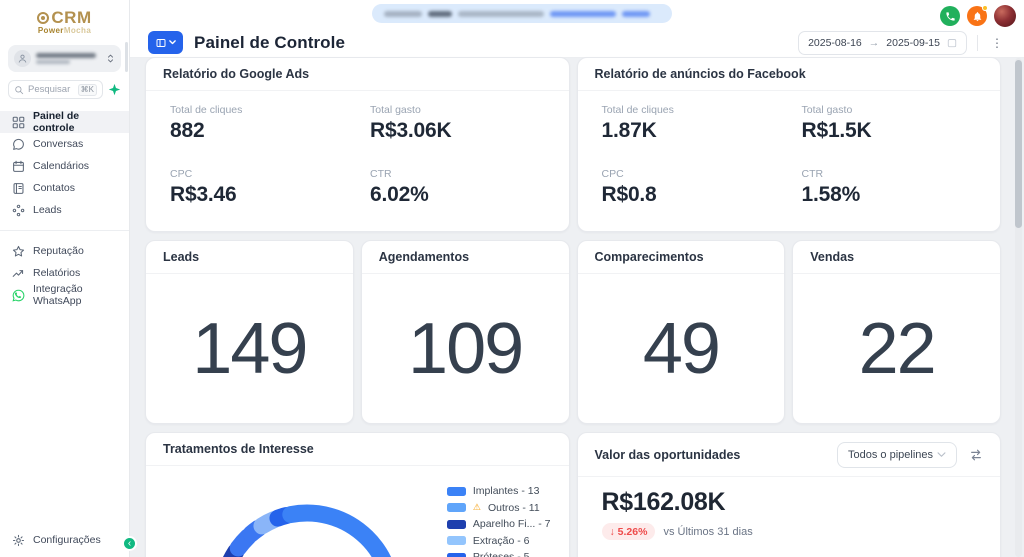  What do you see at coordinates (336, 517) in the screenshot?
I see `treatments-donut-chart` at bounding box center [336, 517].